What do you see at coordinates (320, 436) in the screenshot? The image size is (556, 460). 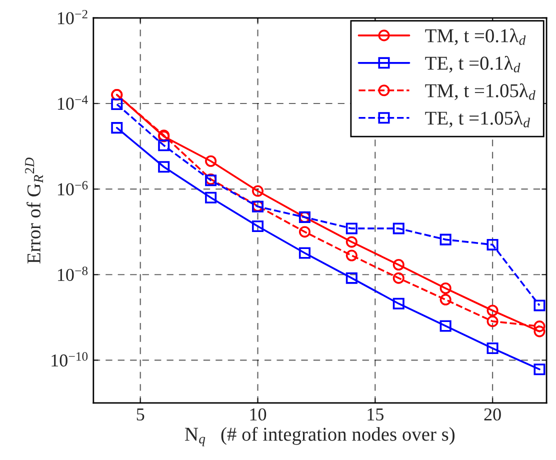 I see `x-axis-title: N$_{q}$ (# of integration nodes over s)` at bounding box center [320, 436].